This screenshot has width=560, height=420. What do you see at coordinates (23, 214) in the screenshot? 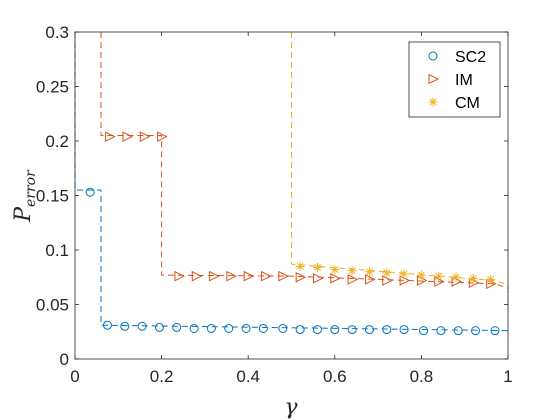
I see `y-axis-label-main: P` at bounding box center [23, 214].